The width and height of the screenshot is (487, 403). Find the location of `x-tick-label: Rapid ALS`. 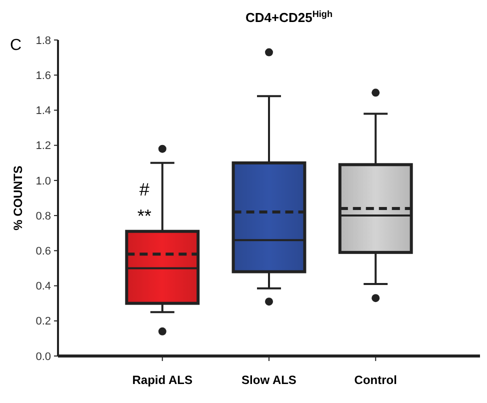

x-tick-label: Rapid ALS is located at coordinates (162, 380).